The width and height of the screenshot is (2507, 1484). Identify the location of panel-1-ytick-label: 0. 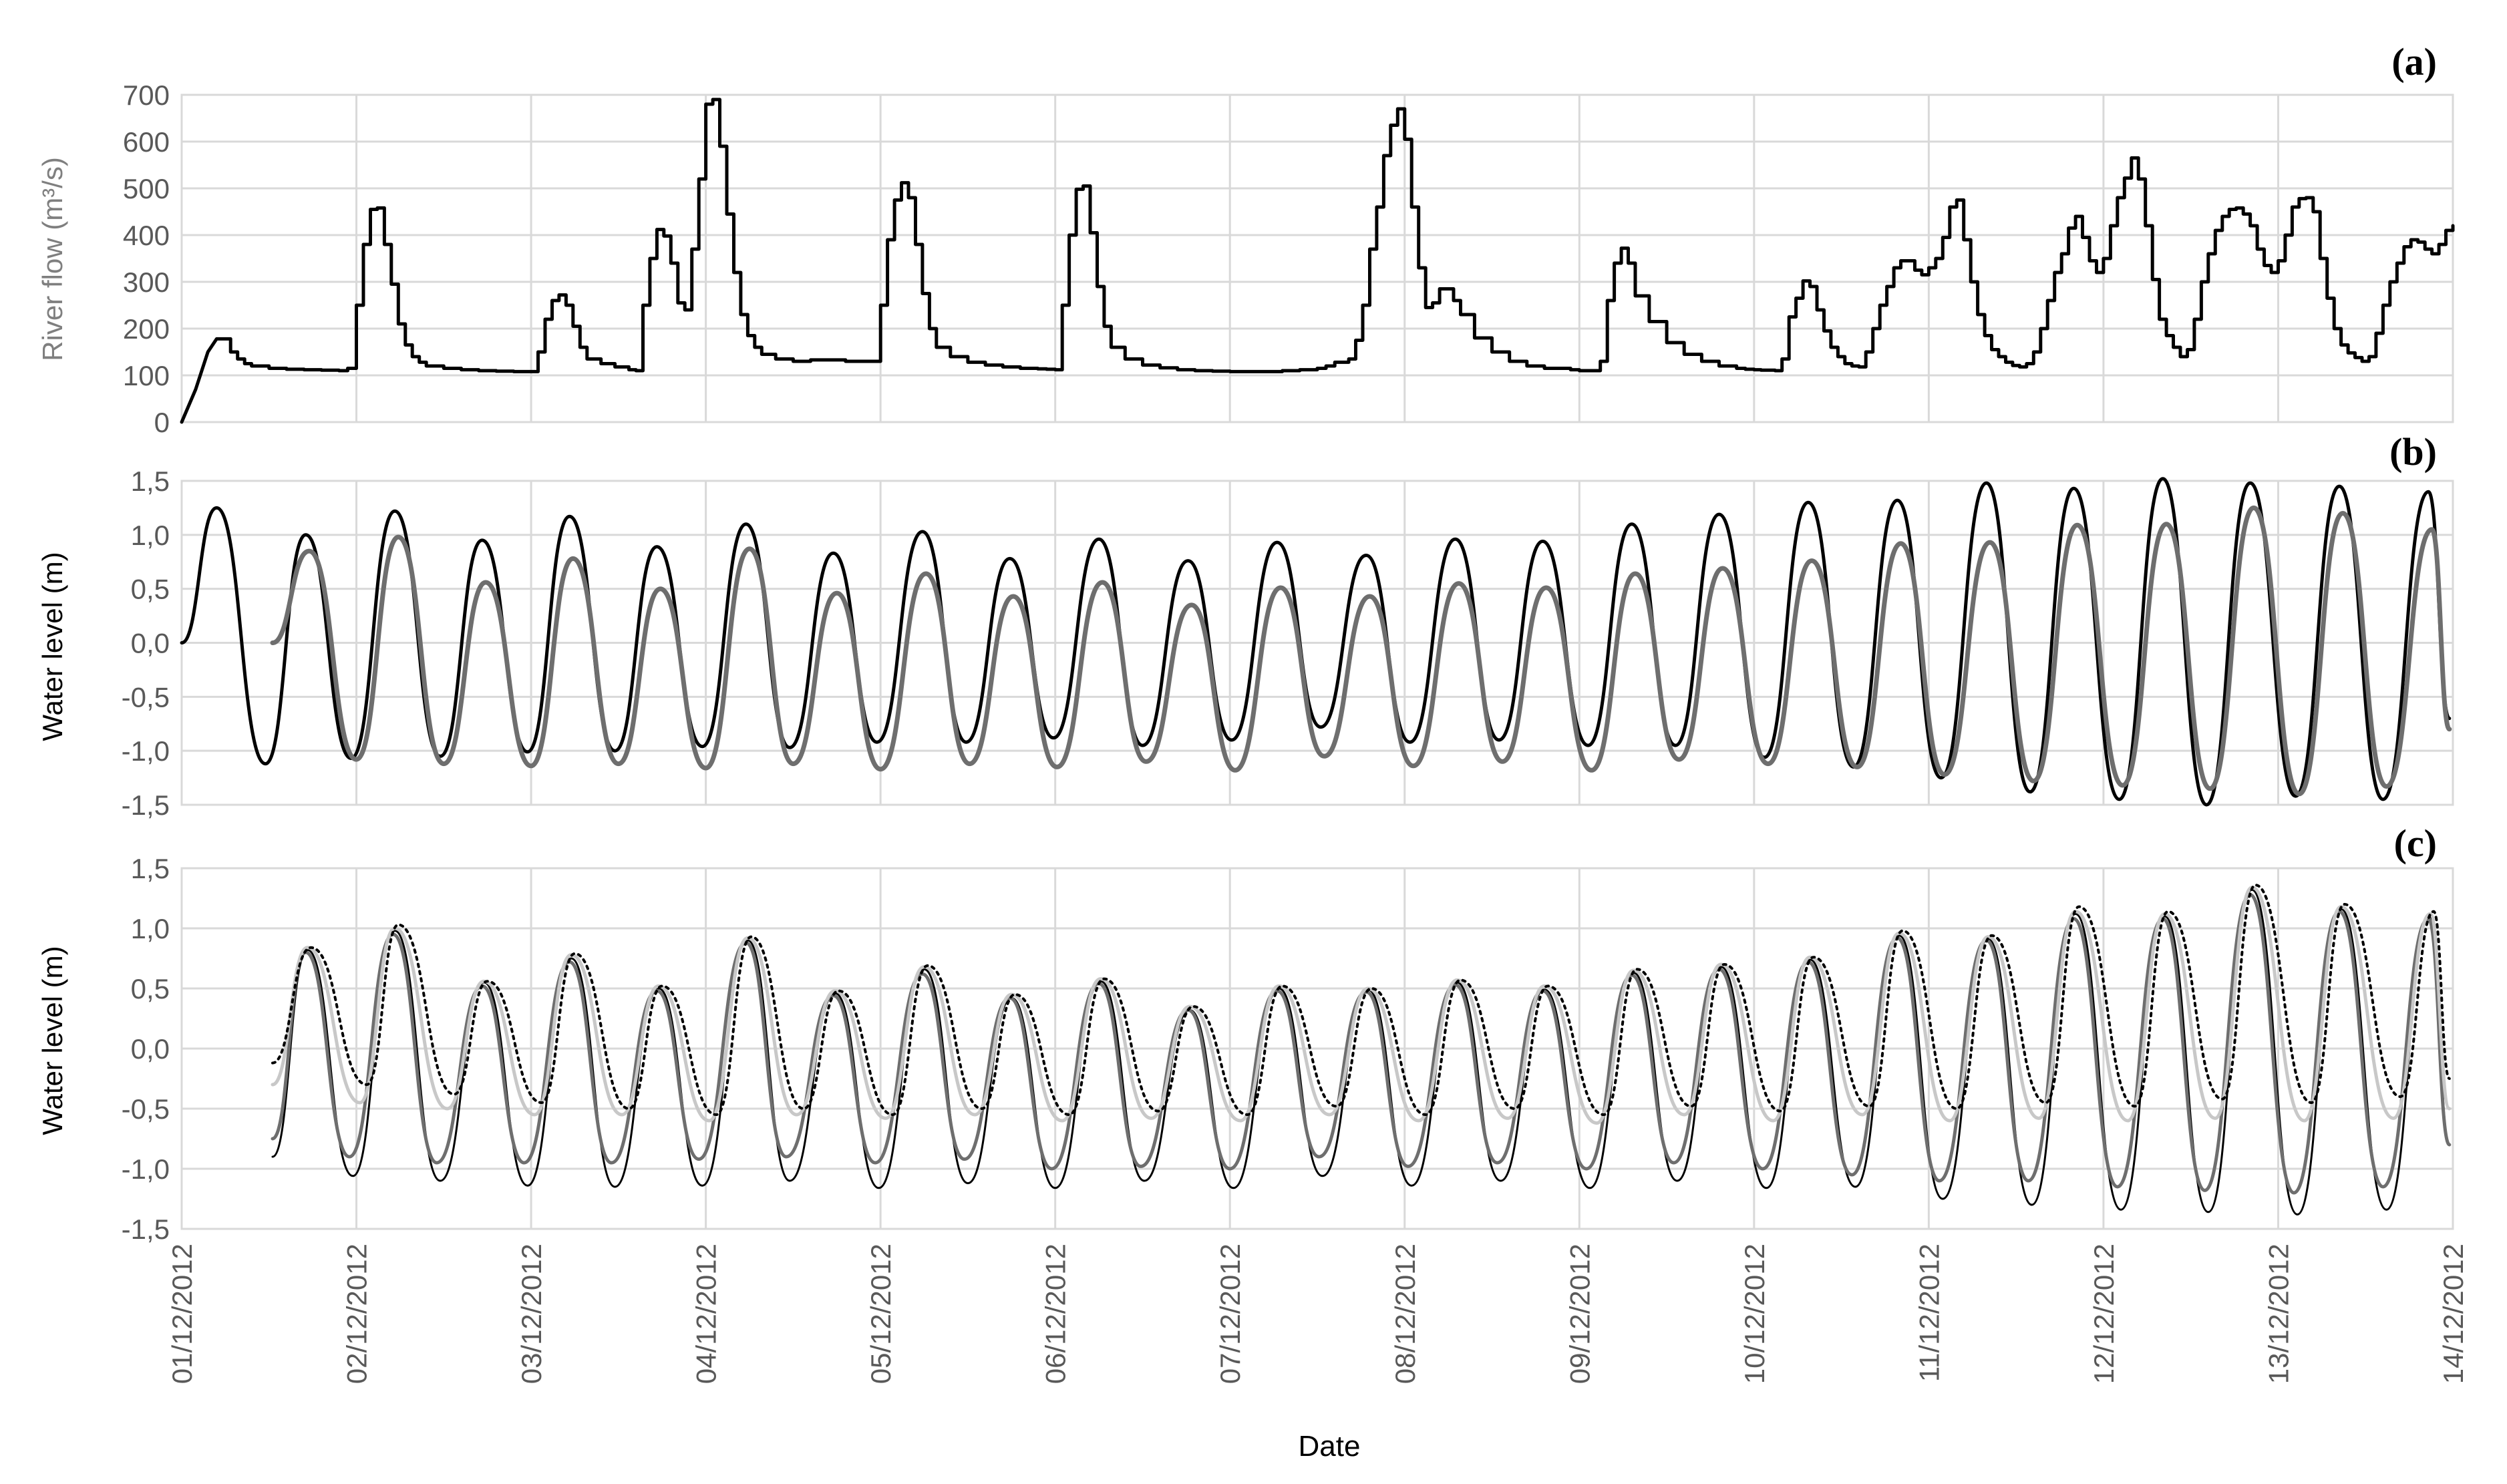
(162, 423).